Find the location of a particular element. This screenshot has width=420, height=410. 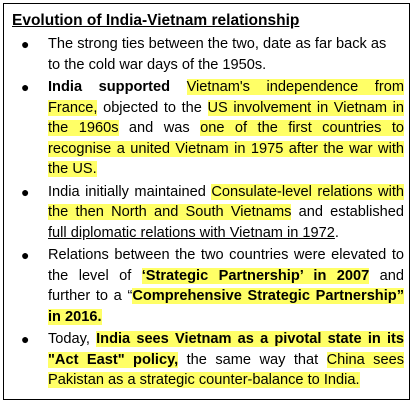

item-text: objected to the is located at coordinates (152, 107).